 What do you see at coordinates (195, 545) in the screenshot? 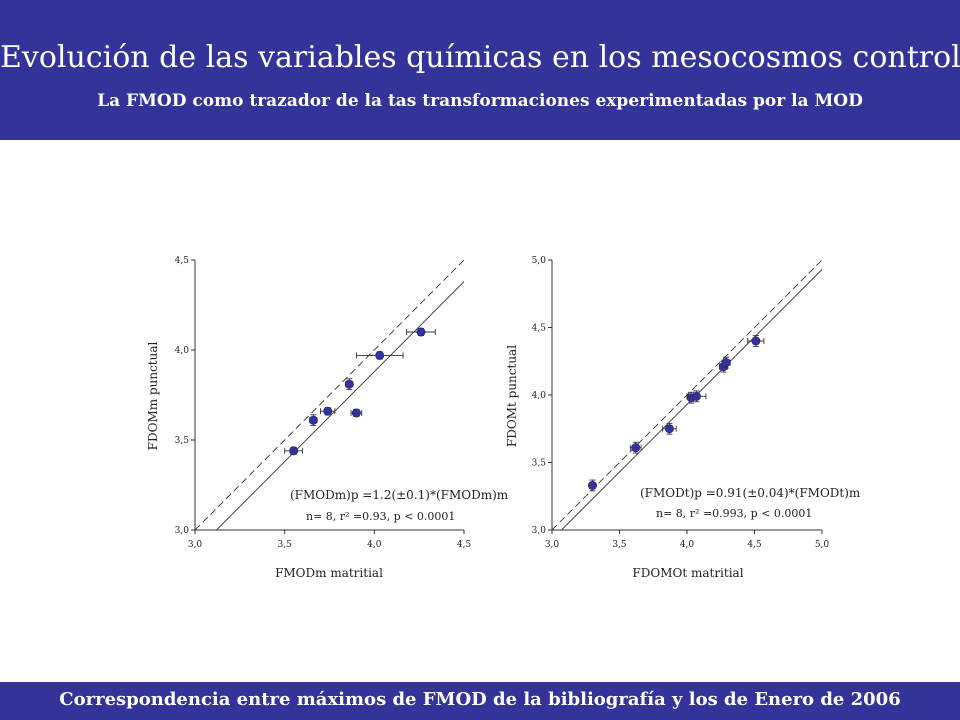
I see `chart-left-x-tick-label: 3,0` at bounding box center [195, 545].